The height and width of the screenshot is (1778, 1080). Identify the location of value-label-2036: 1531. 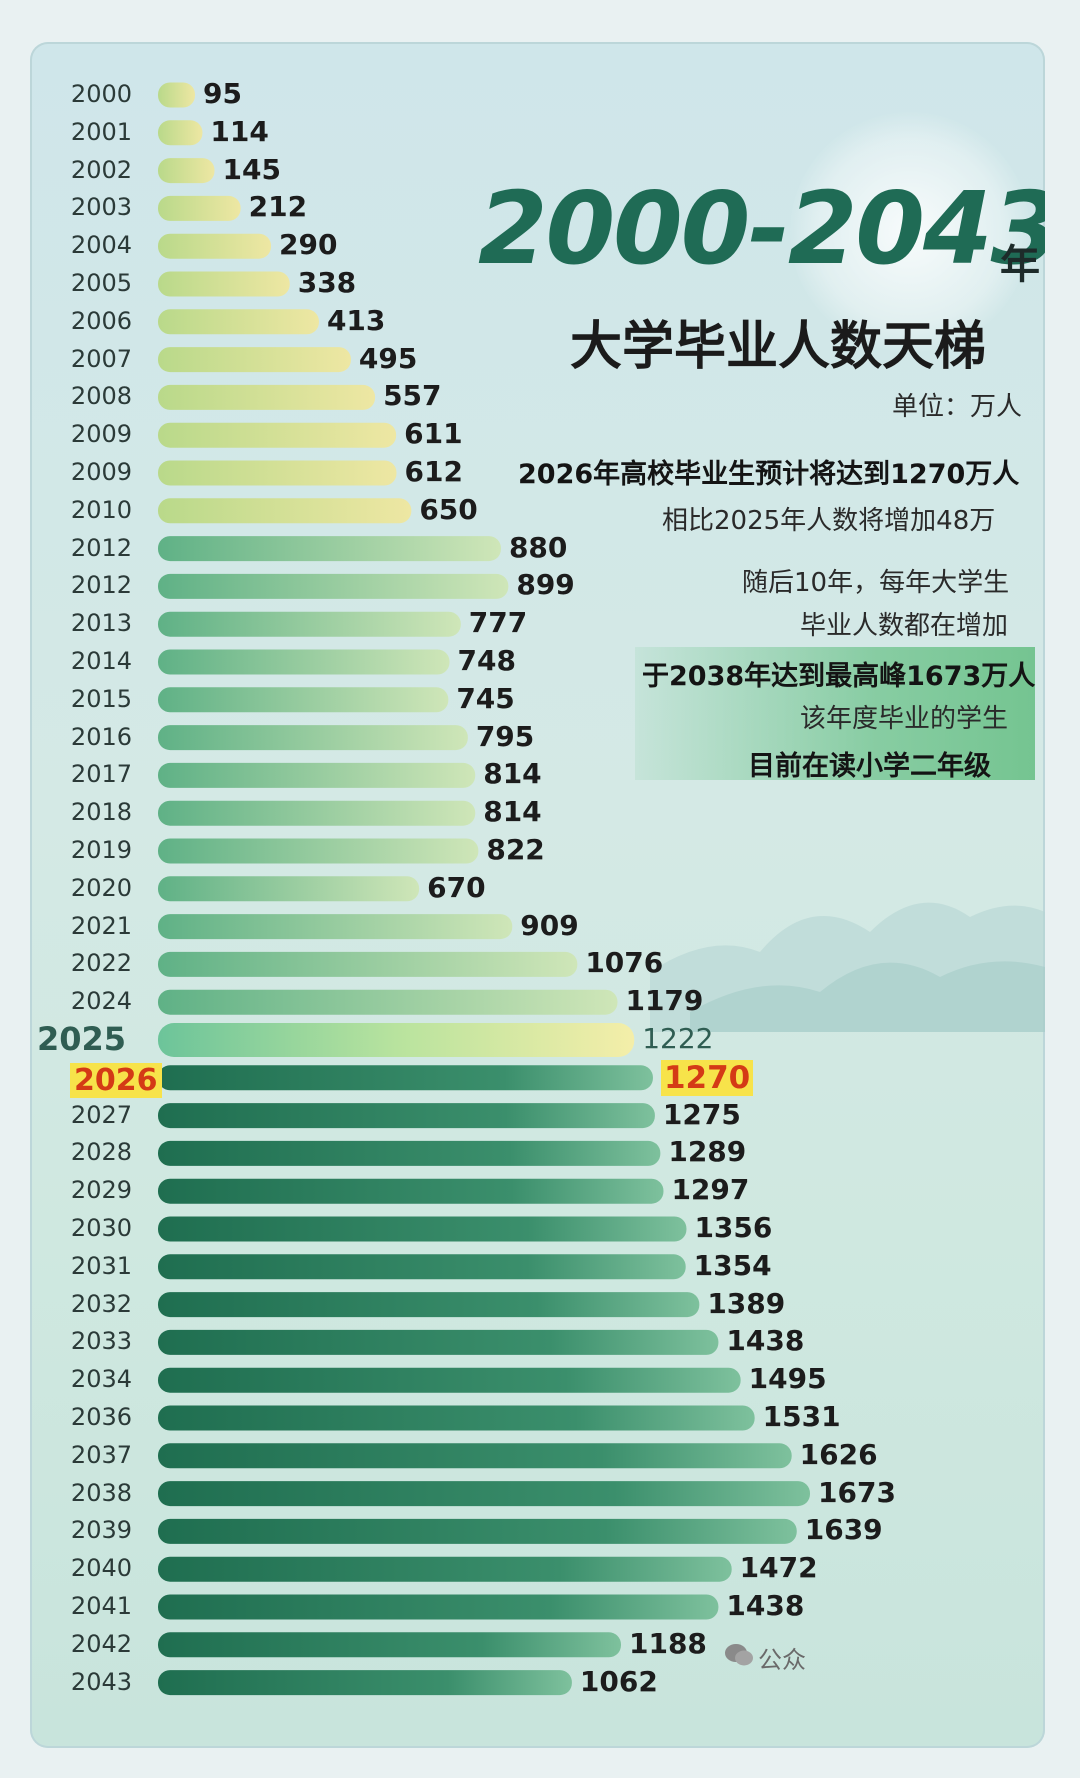
(801, 1416).